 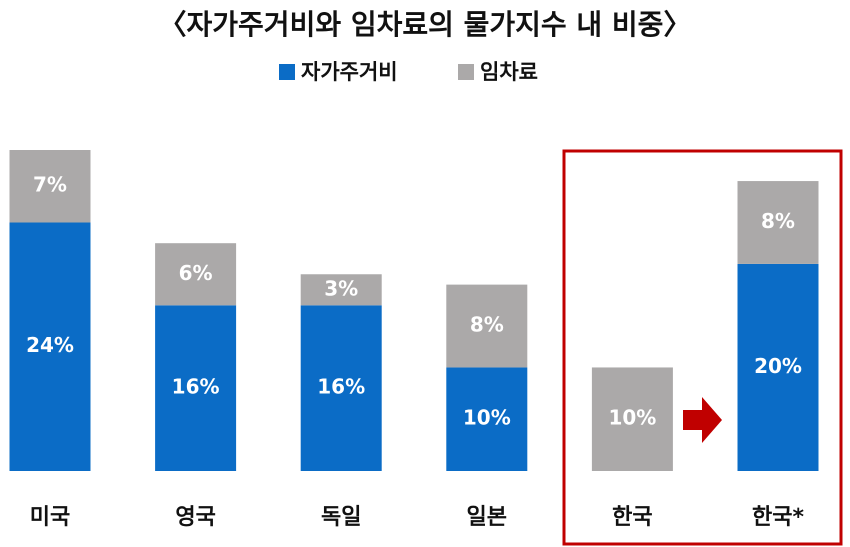 What do you see at coordinates (702, 420) in the screenshot?
I see `arrow` at bounding box center [702, 420].